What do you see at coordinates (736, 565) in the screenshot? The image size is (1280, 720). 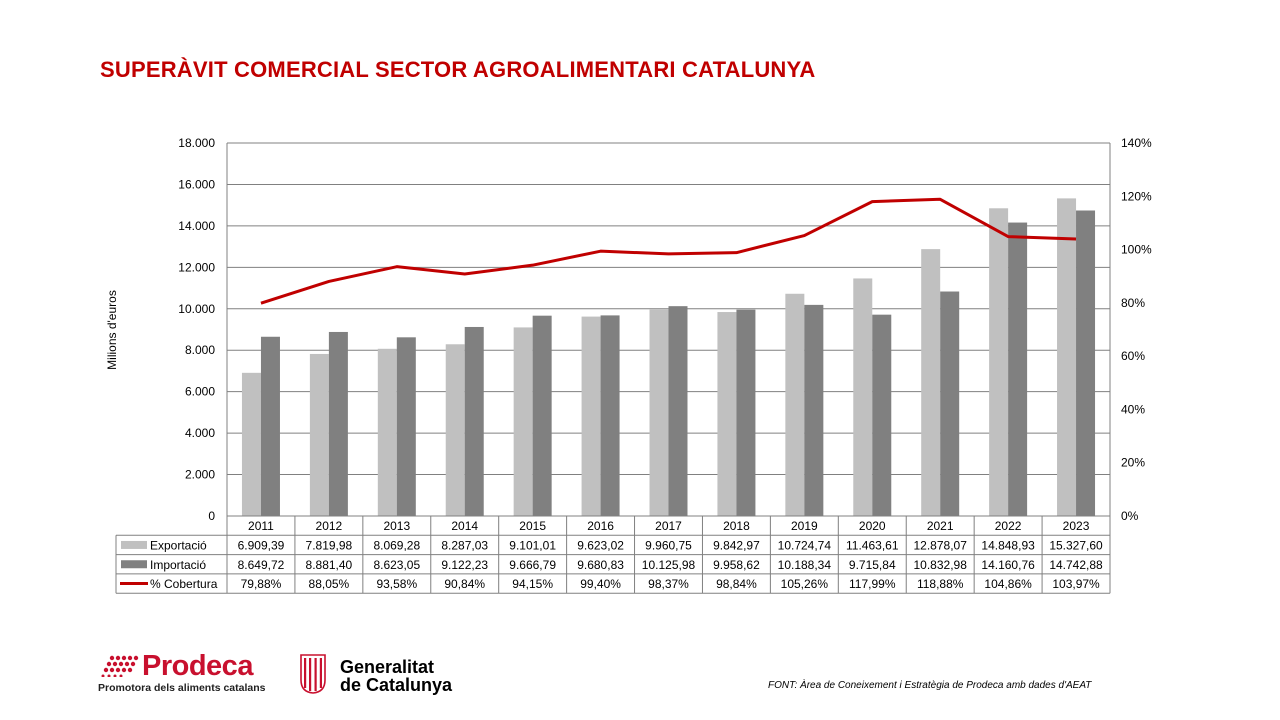 I see `data-label: 9.958,62` at bounding box center [736, 565].